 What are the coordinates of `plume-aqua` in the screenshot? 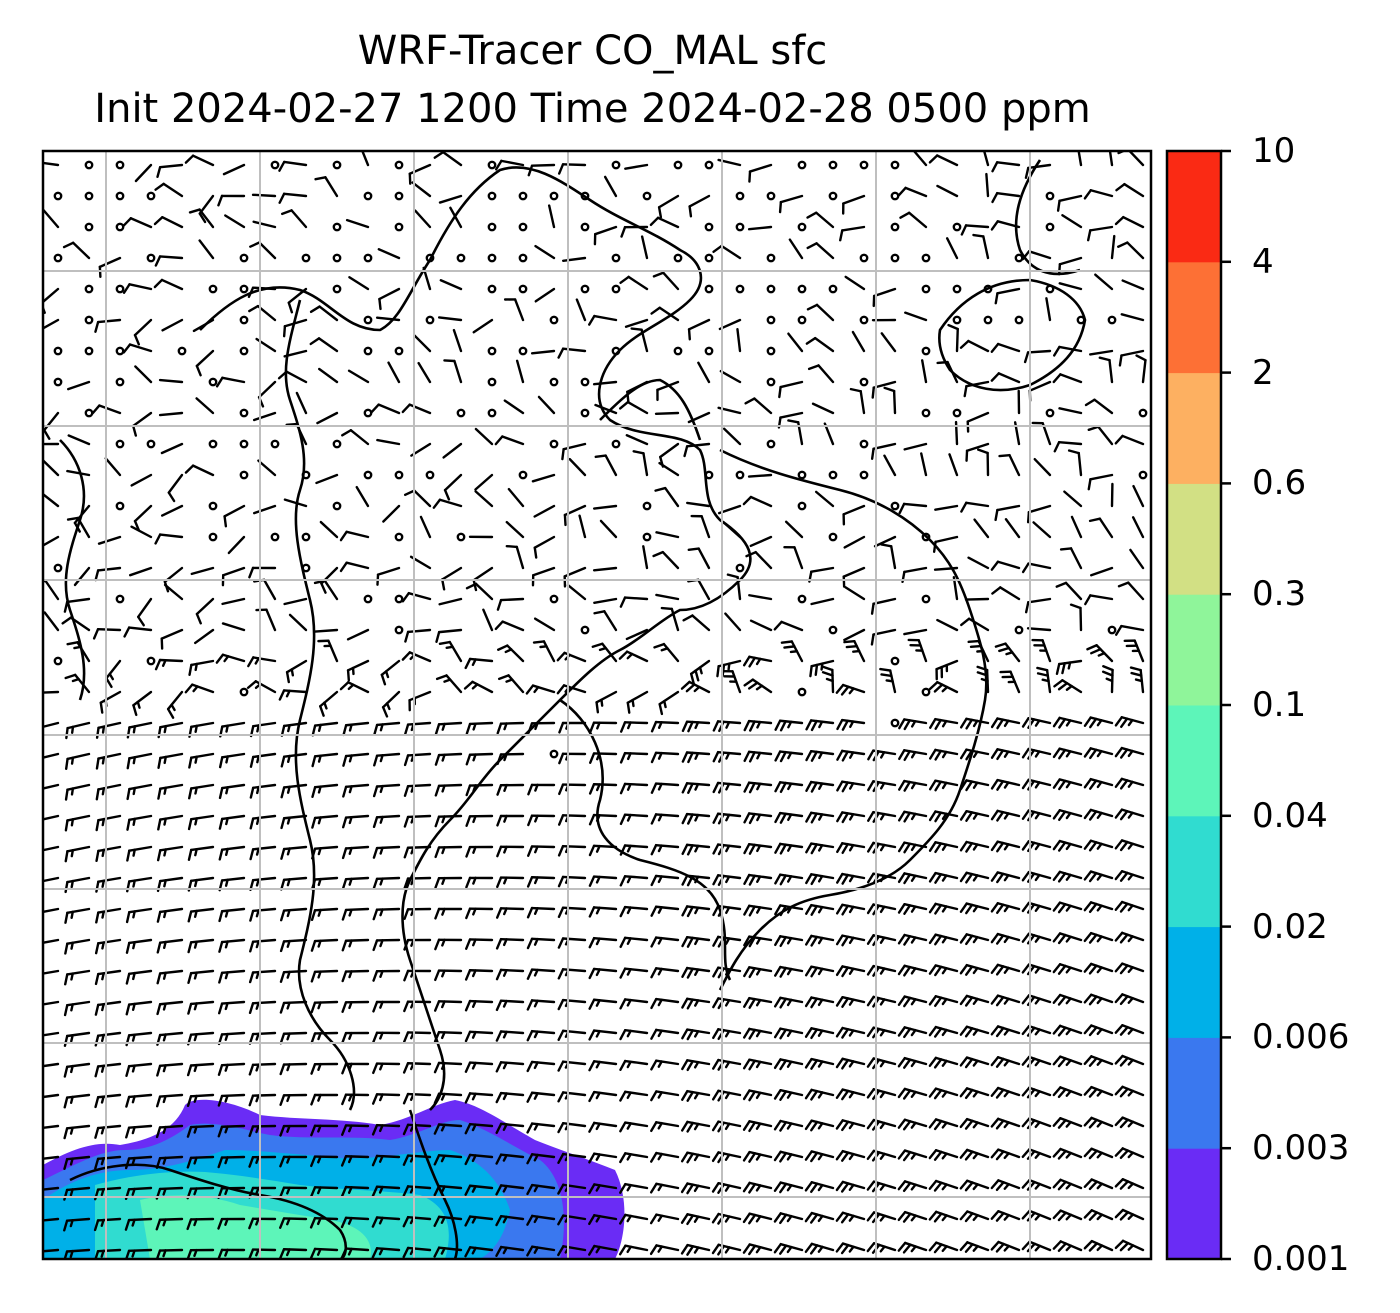 It's located at (255, 1227).